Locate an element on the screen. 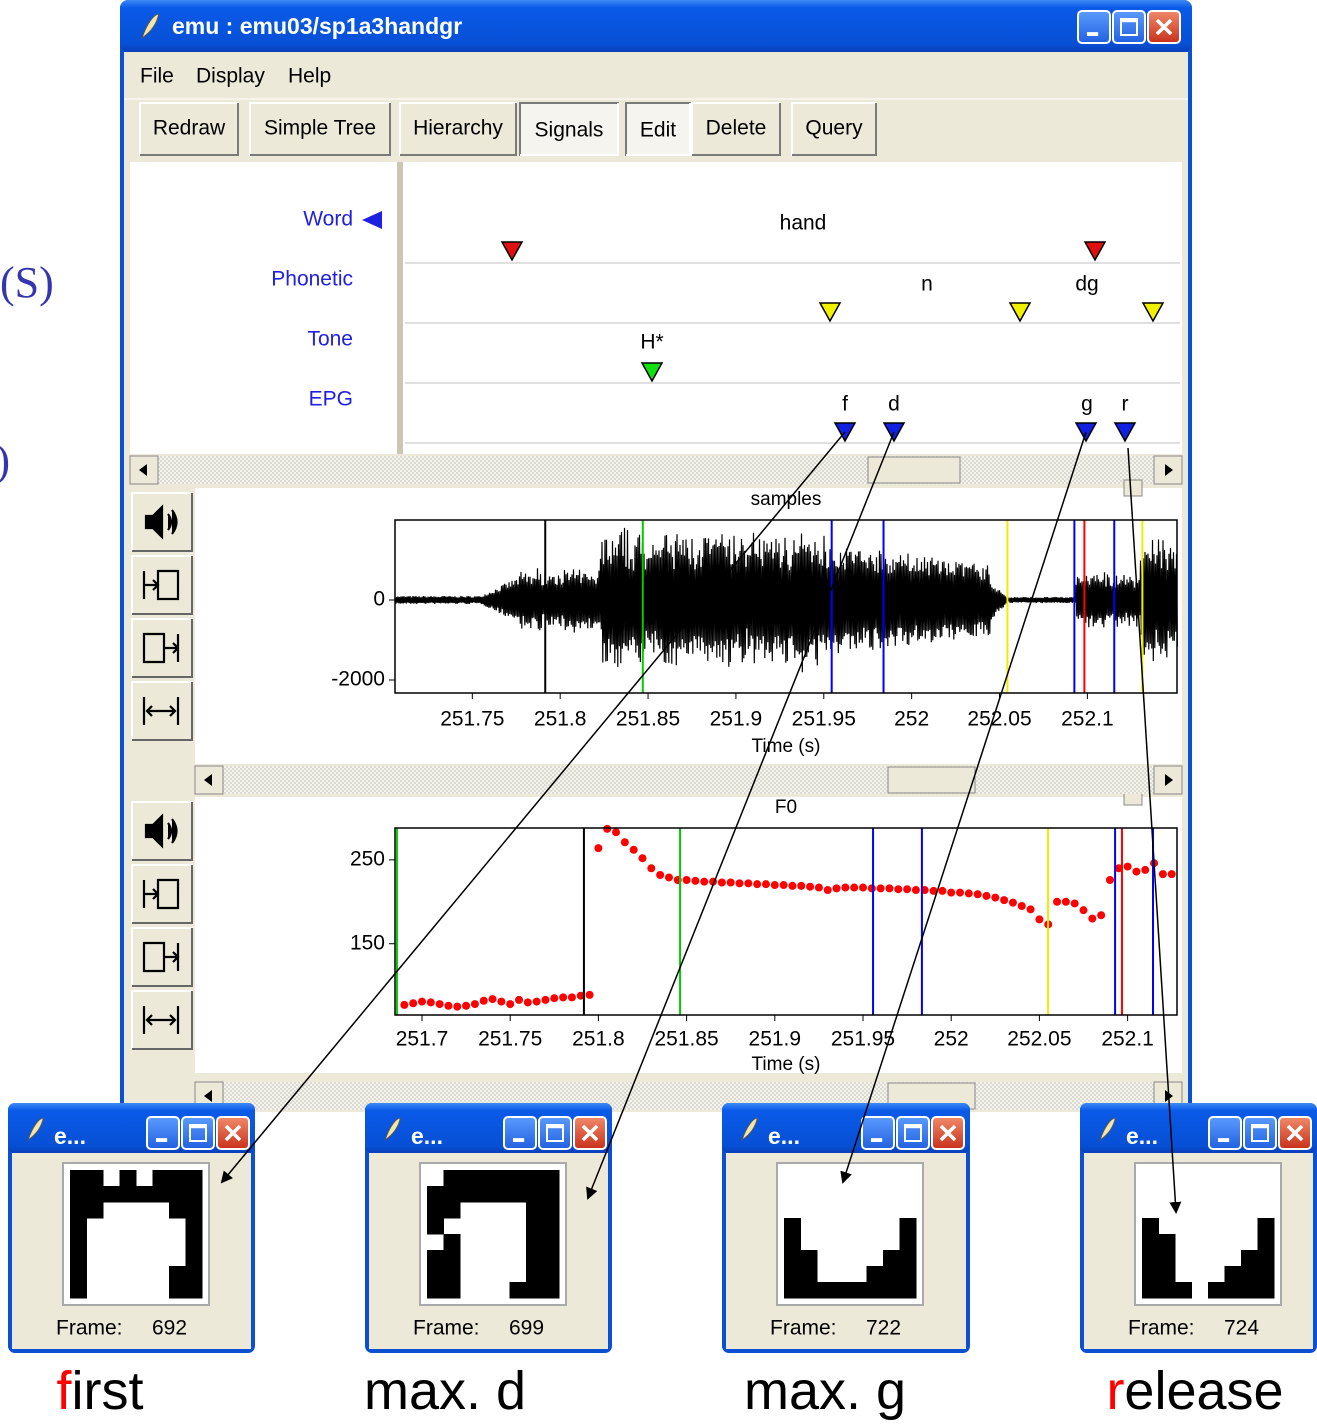 This screenshot has height=1426, width=1317. toolbar-label: Edit is located at coordinates (658, 130).